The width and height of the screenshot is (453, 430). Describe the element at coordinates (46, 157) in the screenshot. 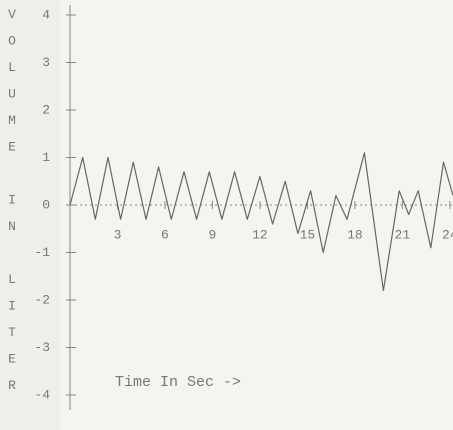

I see `y-tick-label: 1` at that location.